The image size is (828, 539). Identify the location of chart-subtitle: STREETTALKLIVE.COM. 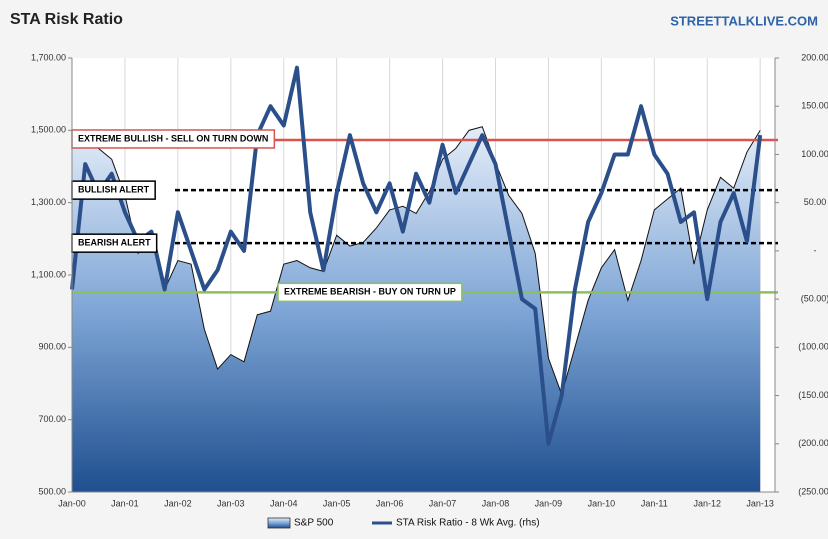
(744, 20).